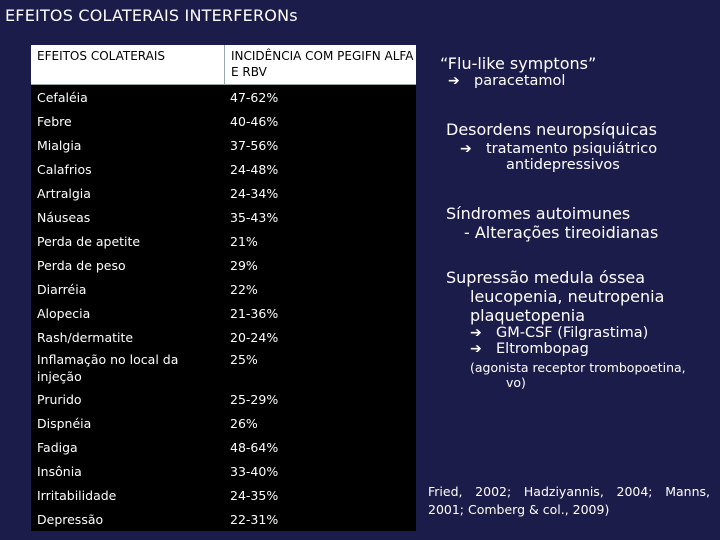  What do you see at coordinates (254, 447) in the screenshot?
I see `incidence-cell: 48-64%` at bounding box center [254, 447].